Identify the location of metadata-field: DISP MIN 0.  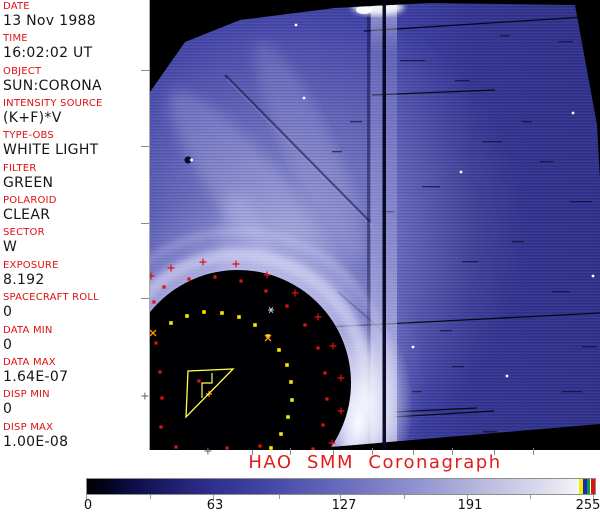
(75, 404).